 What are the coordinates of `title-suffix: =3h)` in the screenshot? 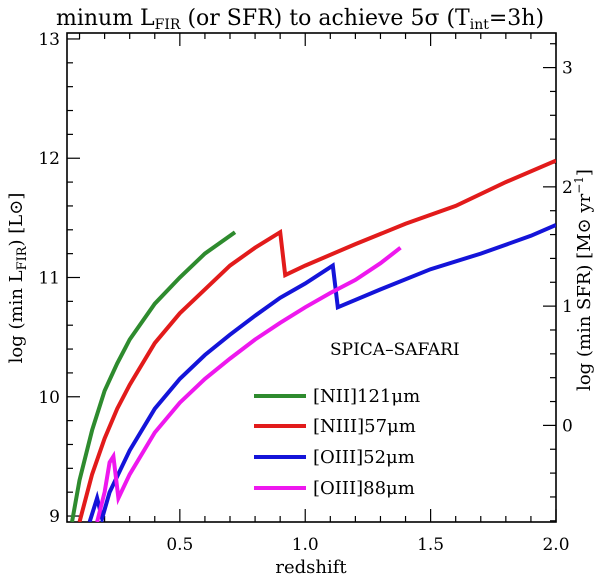 It's located at (516, 18).